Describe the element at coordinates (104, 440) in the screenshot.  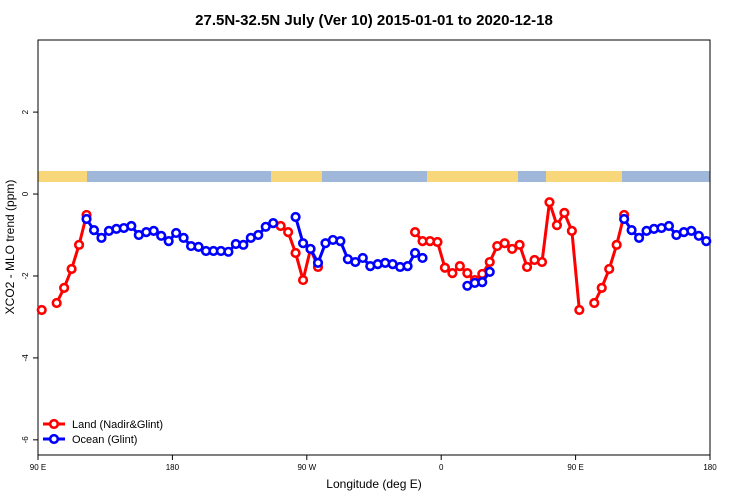
I see `legend-label: Ocean (Glint)` at that location.